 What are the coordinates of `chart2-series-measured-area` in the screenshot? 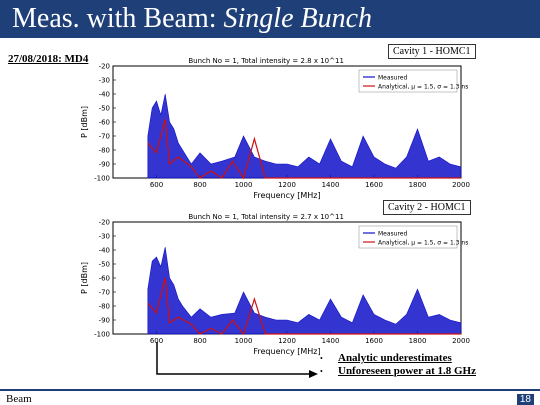 It's located at (304, 291).